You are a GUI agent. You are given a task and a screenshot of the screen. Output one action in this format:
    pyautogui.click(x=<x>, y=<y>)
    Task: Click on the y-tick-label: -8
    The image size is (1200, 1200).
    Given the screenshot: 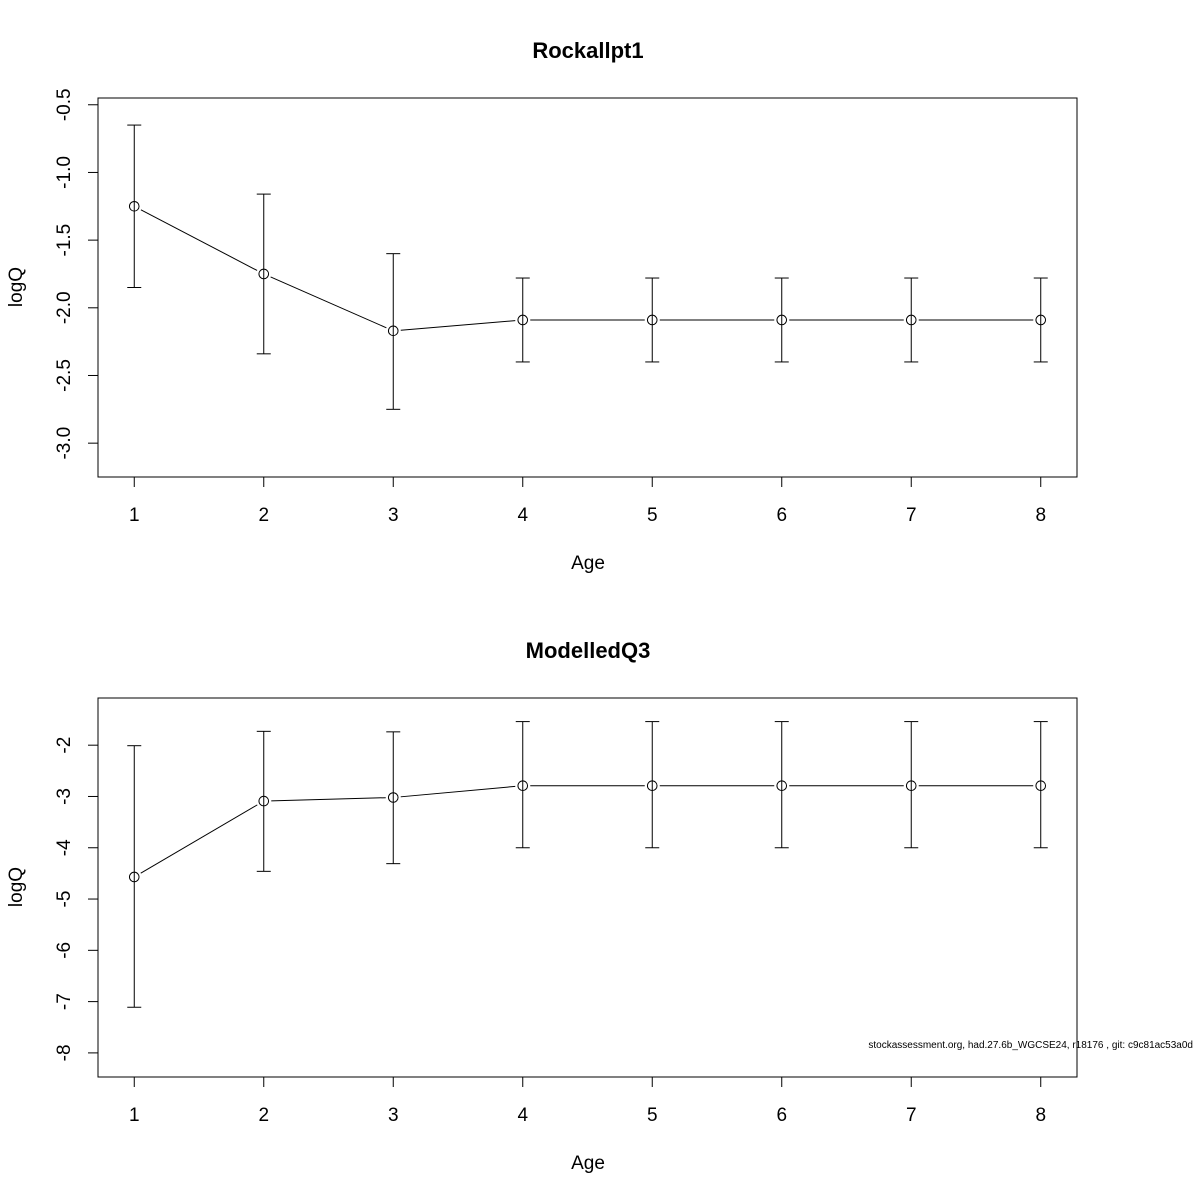 What is the action you would take?
    pyautogui.click(x=64, y=1052)
    